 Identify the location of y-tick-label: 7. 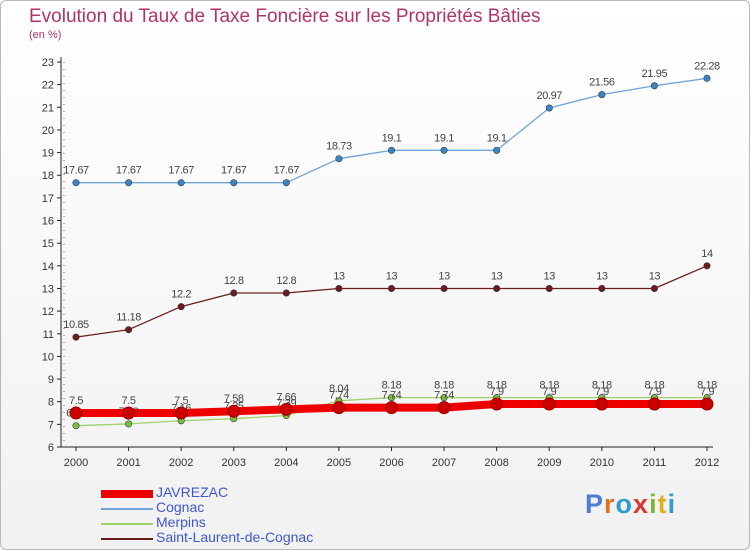
(51, 425).